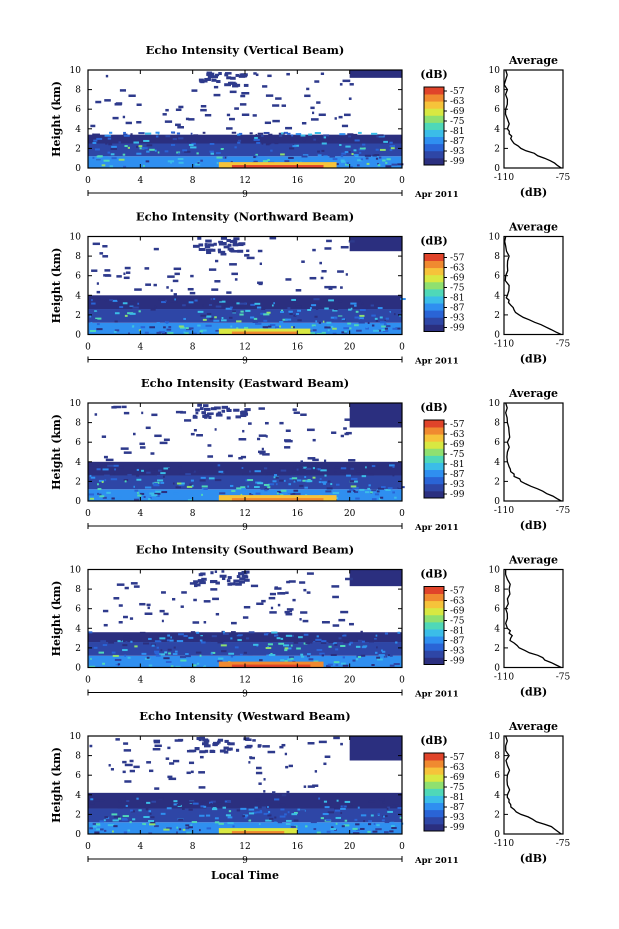 This screenshot has height=929, width=619. I want to click on x-axis-label: Local Time, so click(245, 875).